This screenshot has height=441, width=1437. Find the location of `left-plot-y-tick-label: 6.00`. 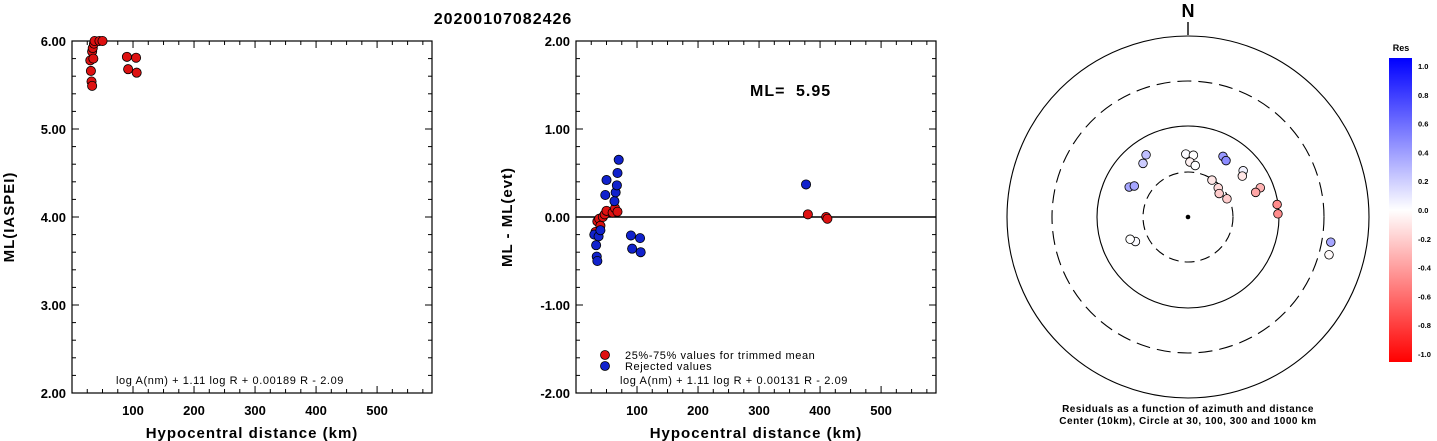

left-plot-y-tick-label: 6.00 is located at coordinates (53, 41).